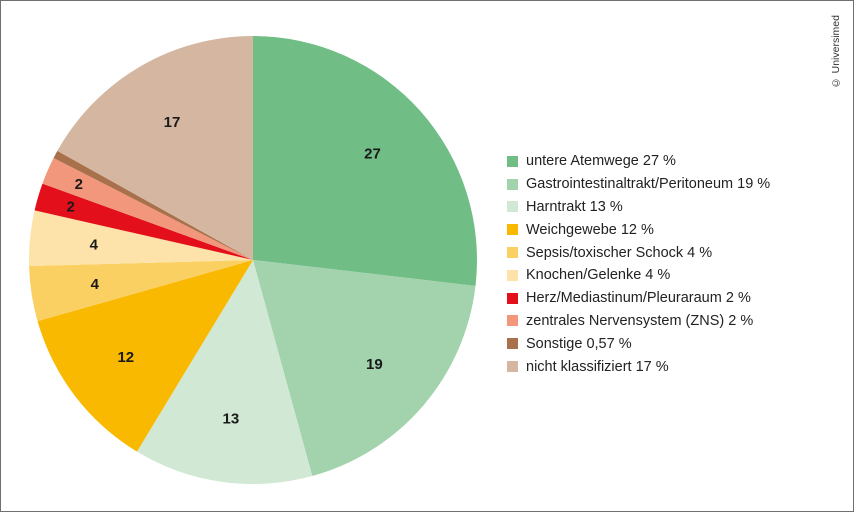 The image size is (854, 513). I want to click on legend-label: Harntrakt 13 %, so click(574, 206).